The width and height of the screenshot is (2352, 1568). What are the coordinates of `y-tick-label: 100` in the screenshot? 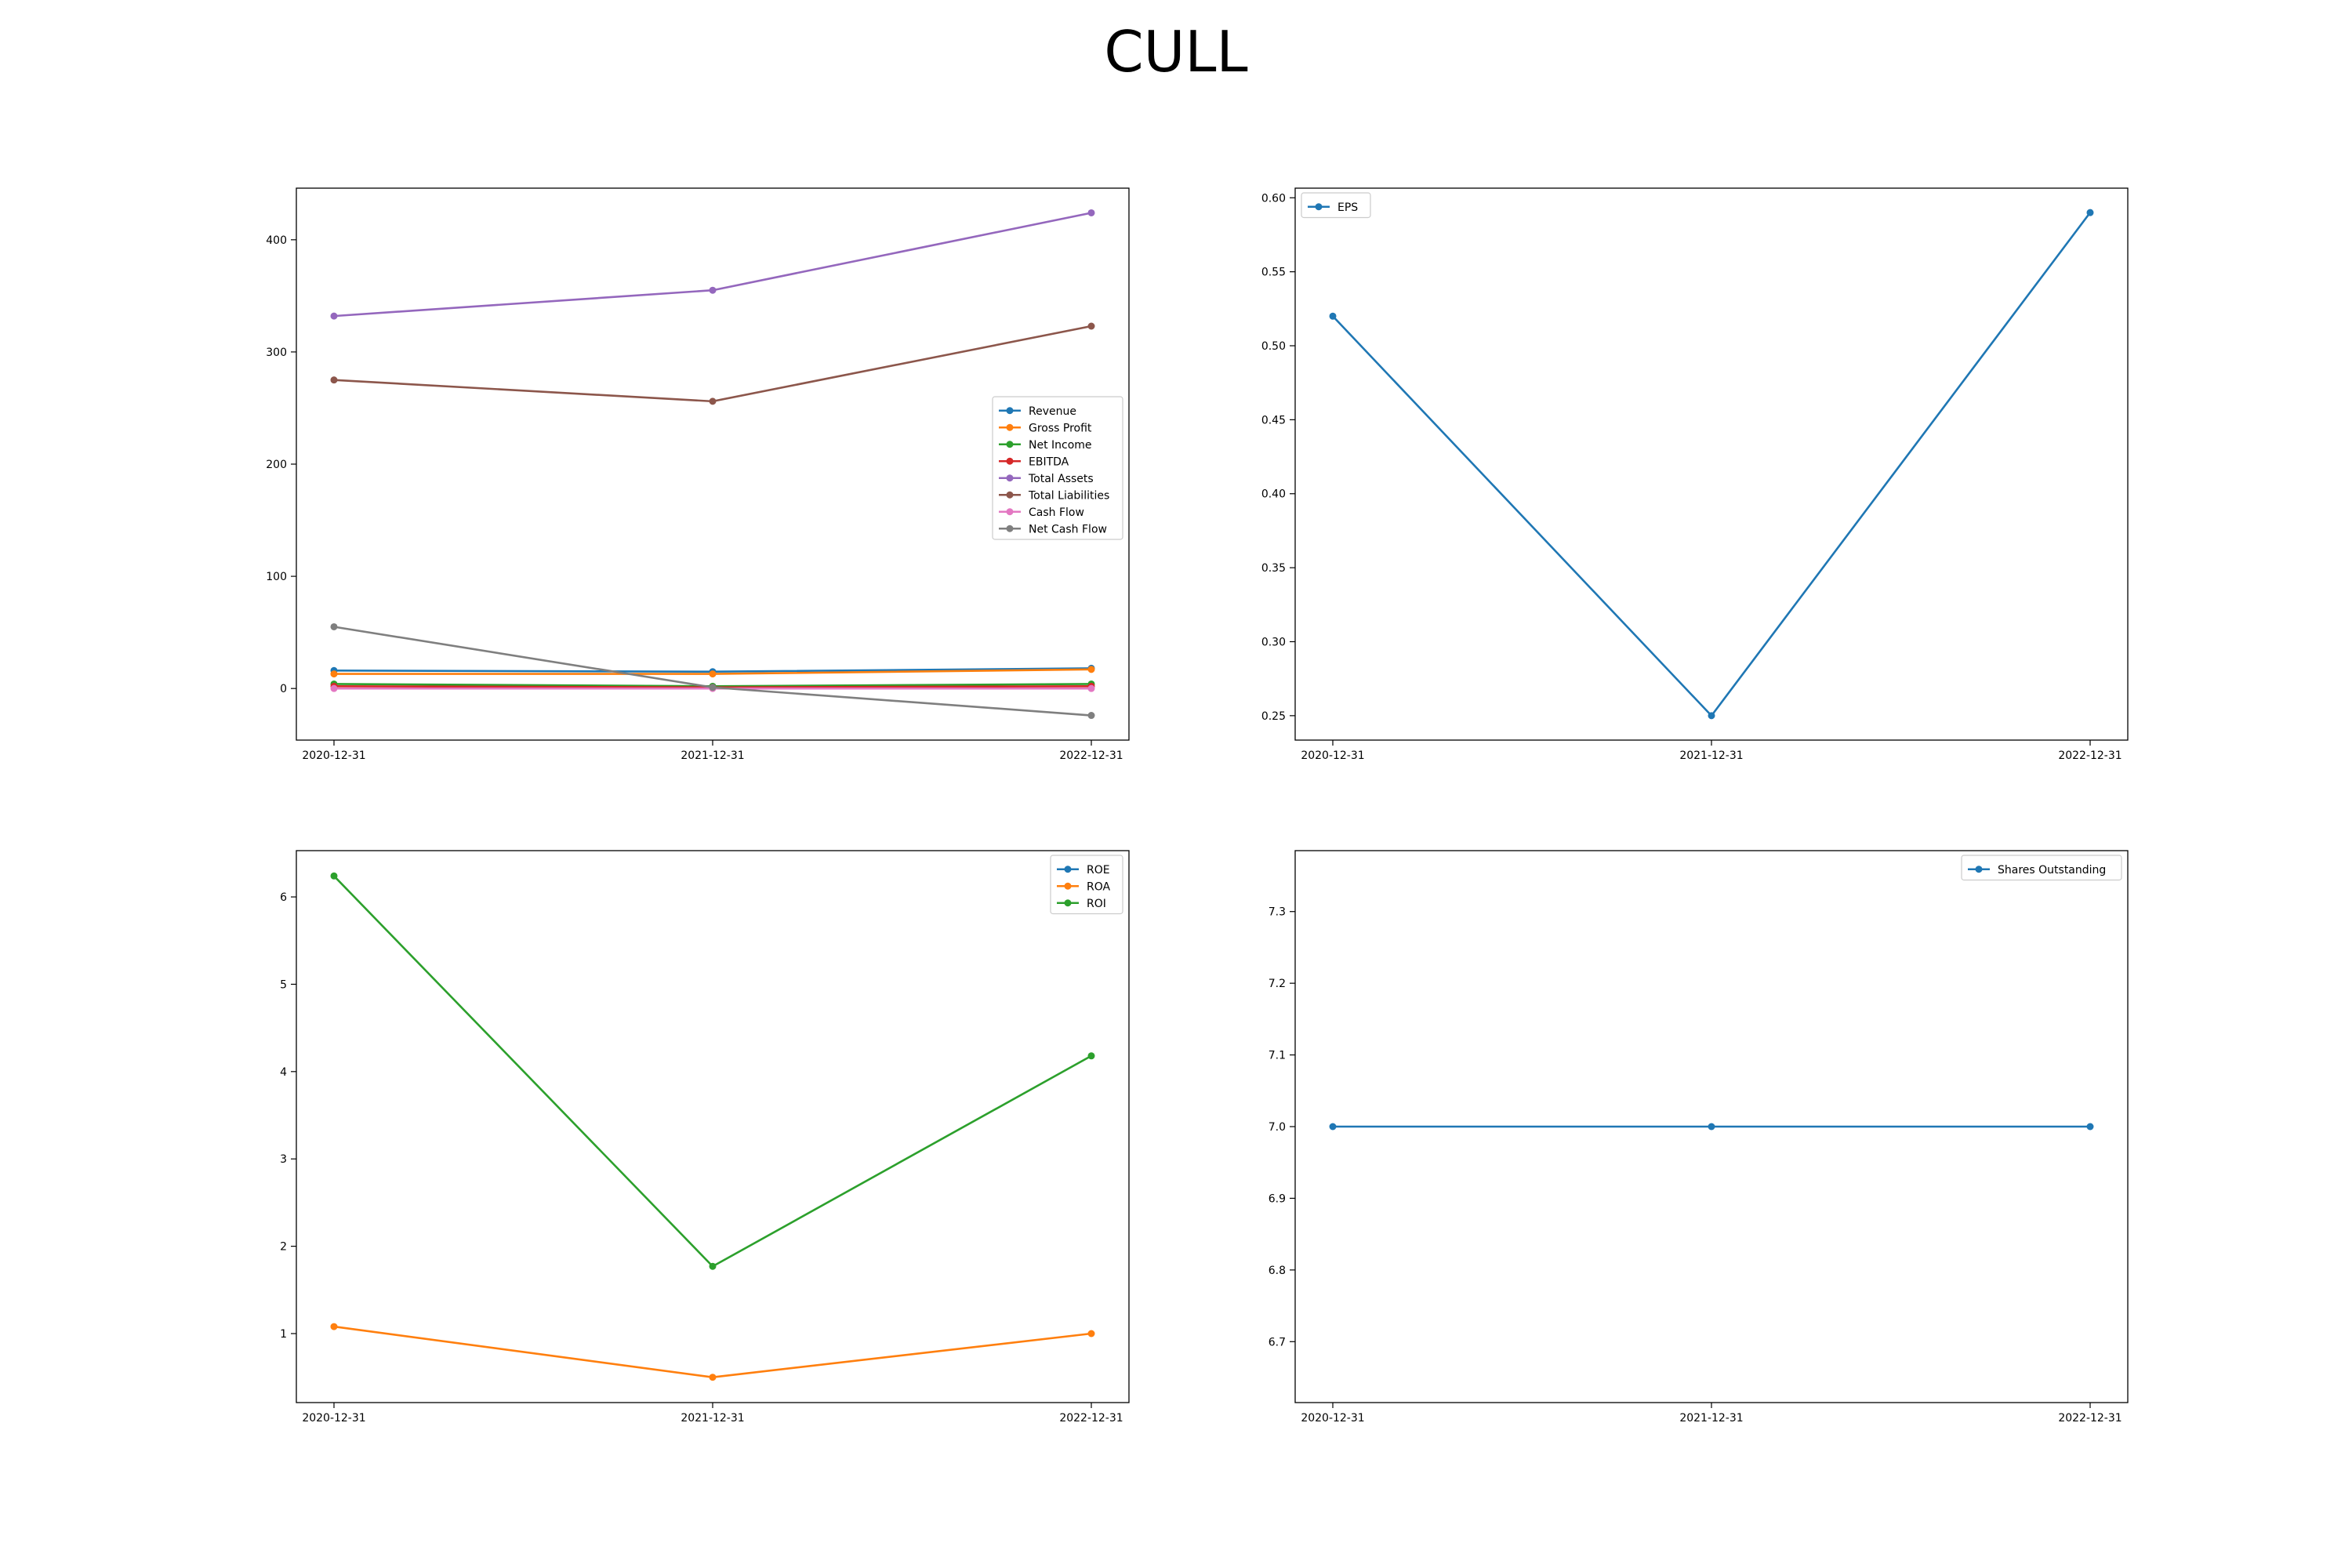 It's located at (276, 577).